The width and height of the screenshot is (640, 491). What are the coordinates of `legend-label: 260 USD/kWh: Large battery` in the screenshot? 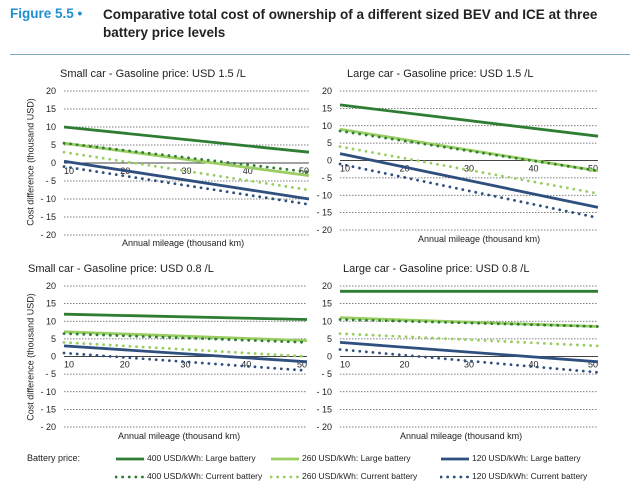 It's located at (356, 458).